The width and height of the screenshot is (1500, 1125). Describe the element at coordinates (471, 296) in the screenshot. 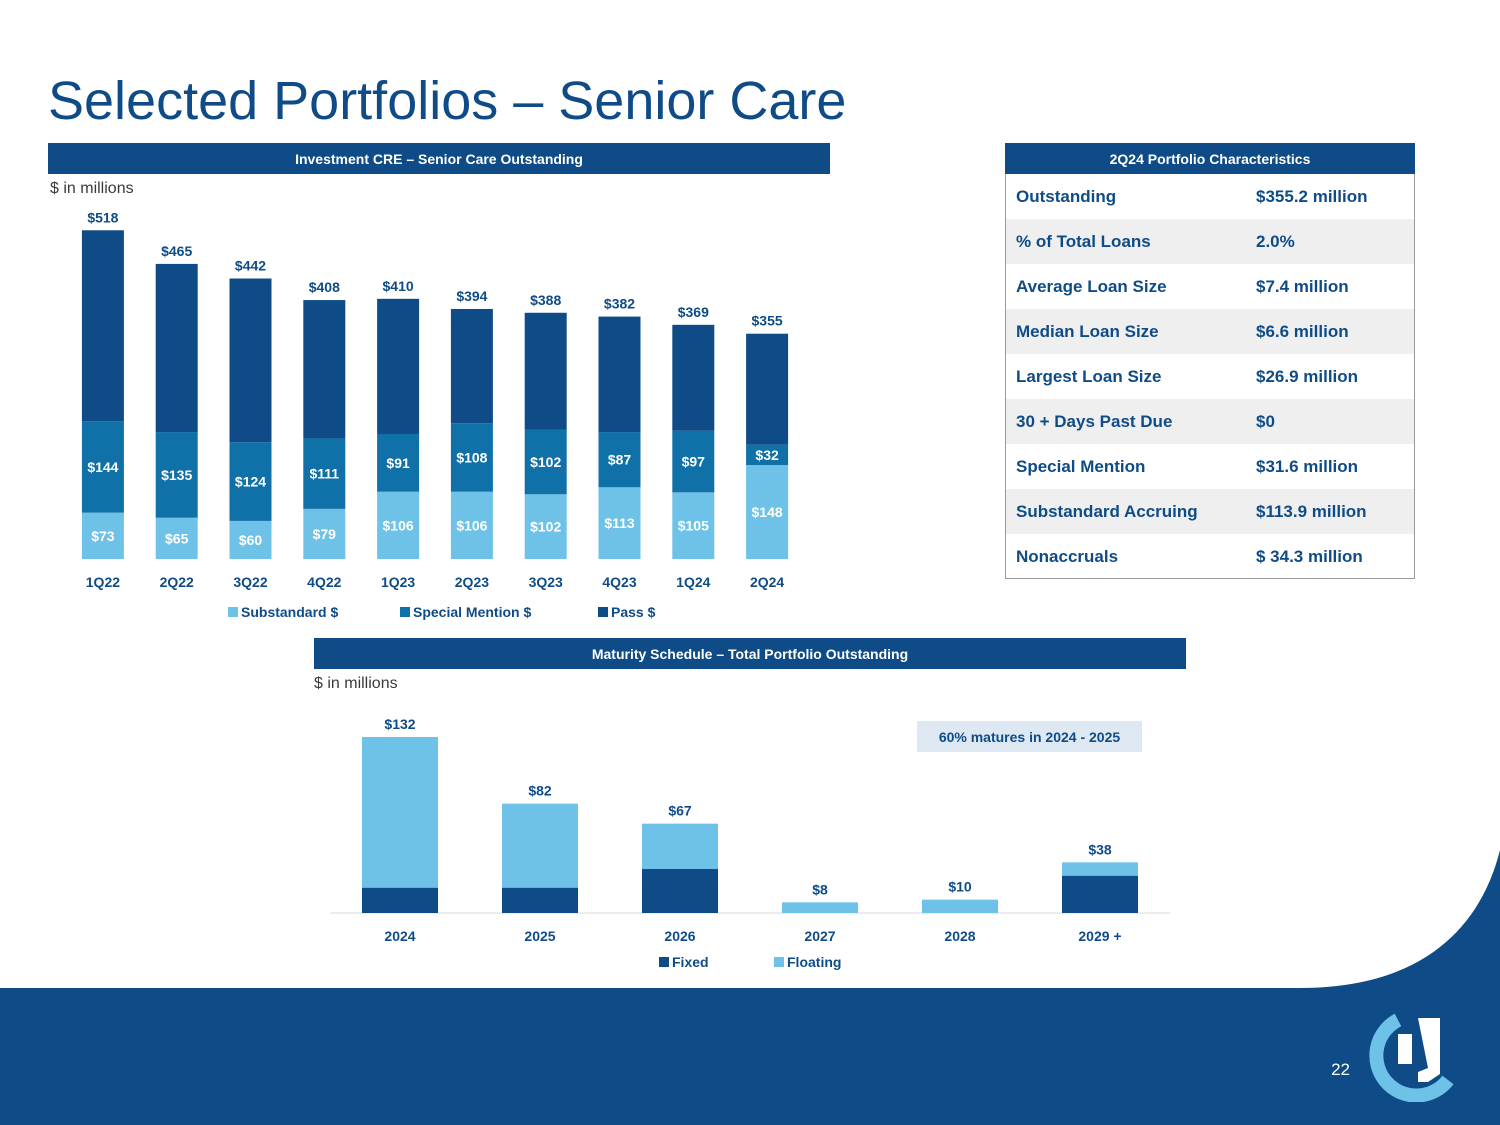

I see `total-data-label: $394` at that location.